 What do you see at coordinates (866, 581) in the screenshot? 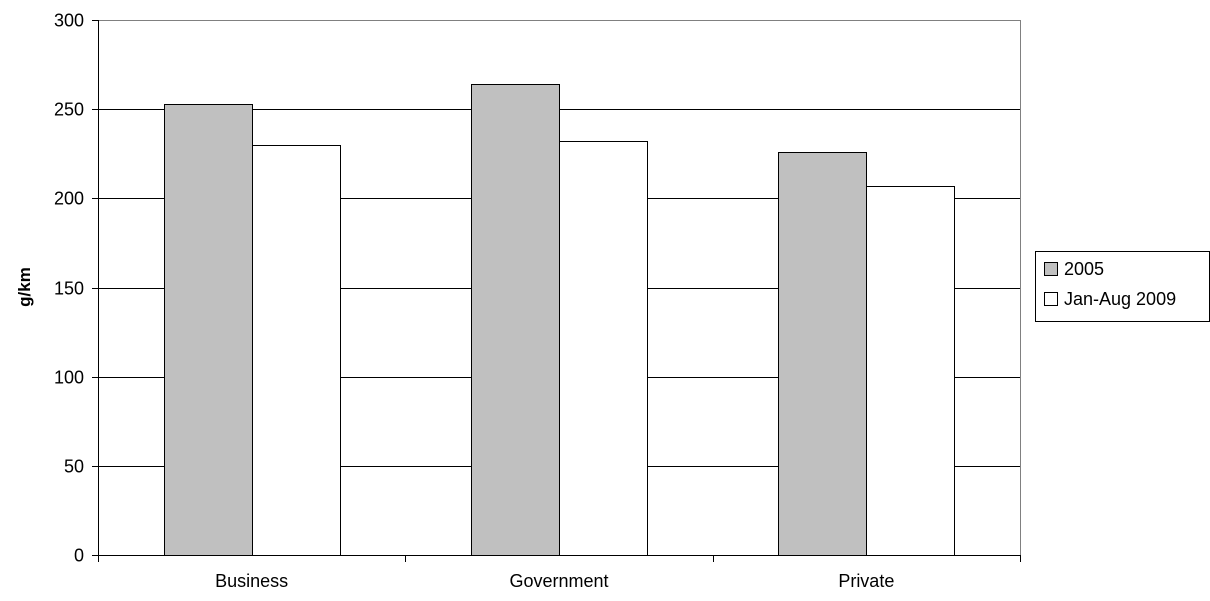
I see `x-tick-label: Private` at bounding box center [866, 581].